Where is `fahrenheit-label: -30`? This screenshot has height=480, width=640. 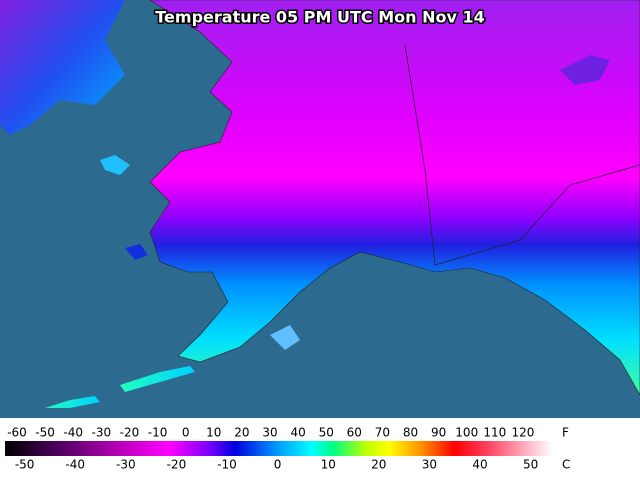
fahrenheit-label: -30 is located at coordinates (102, 433).